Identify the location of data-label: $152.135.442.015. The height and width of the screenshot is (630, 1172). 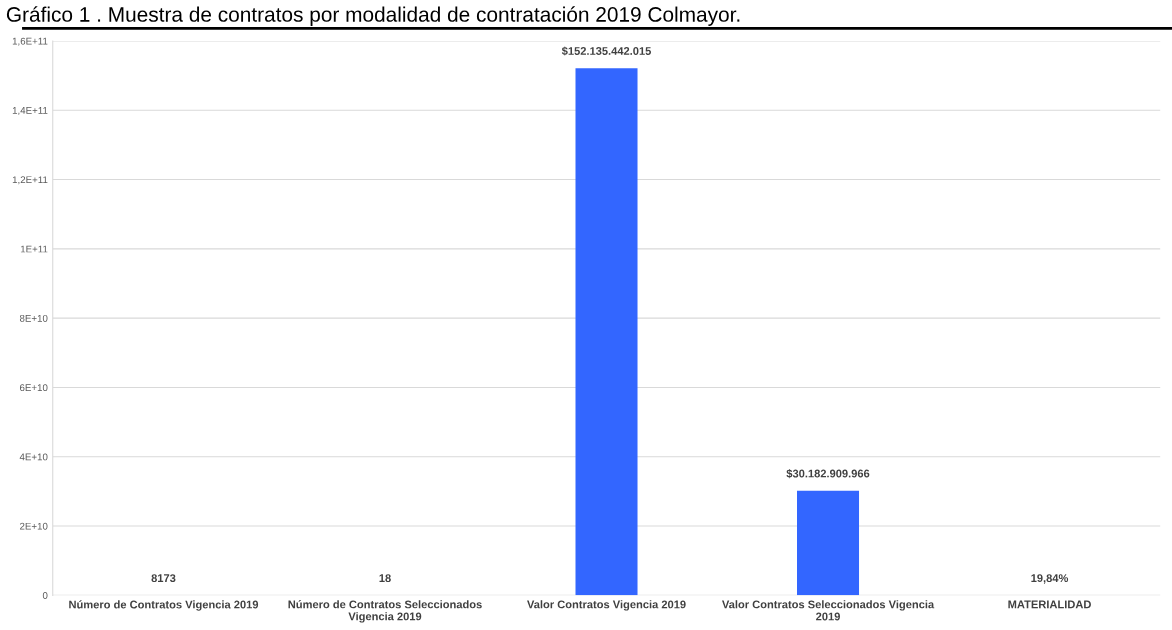
(606, 51).